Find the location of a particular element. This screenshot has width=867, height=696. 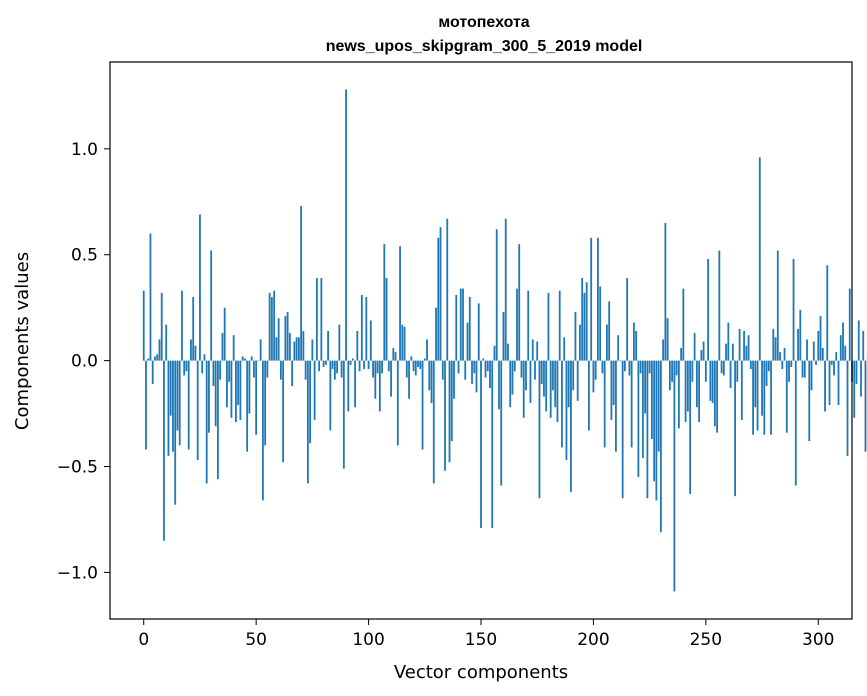

x-tick-label: 0 is located at coordinates (143, 640).